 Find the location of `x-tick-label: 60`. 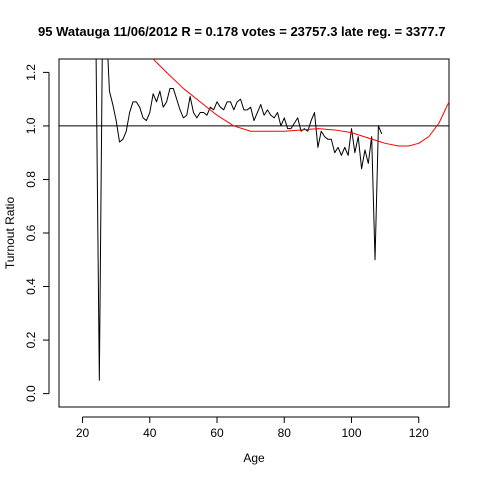

x-tick-label: 60 is located at coordinates (217, 433).